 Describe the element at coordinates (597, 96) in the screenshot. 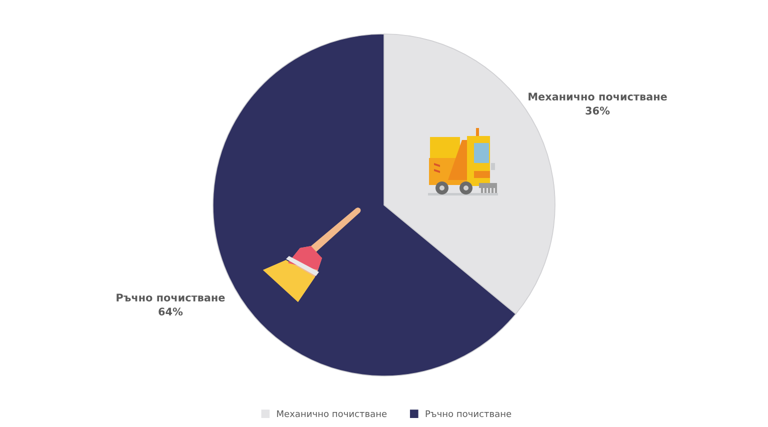

I see `slice-label: Механично почистване` at that location.